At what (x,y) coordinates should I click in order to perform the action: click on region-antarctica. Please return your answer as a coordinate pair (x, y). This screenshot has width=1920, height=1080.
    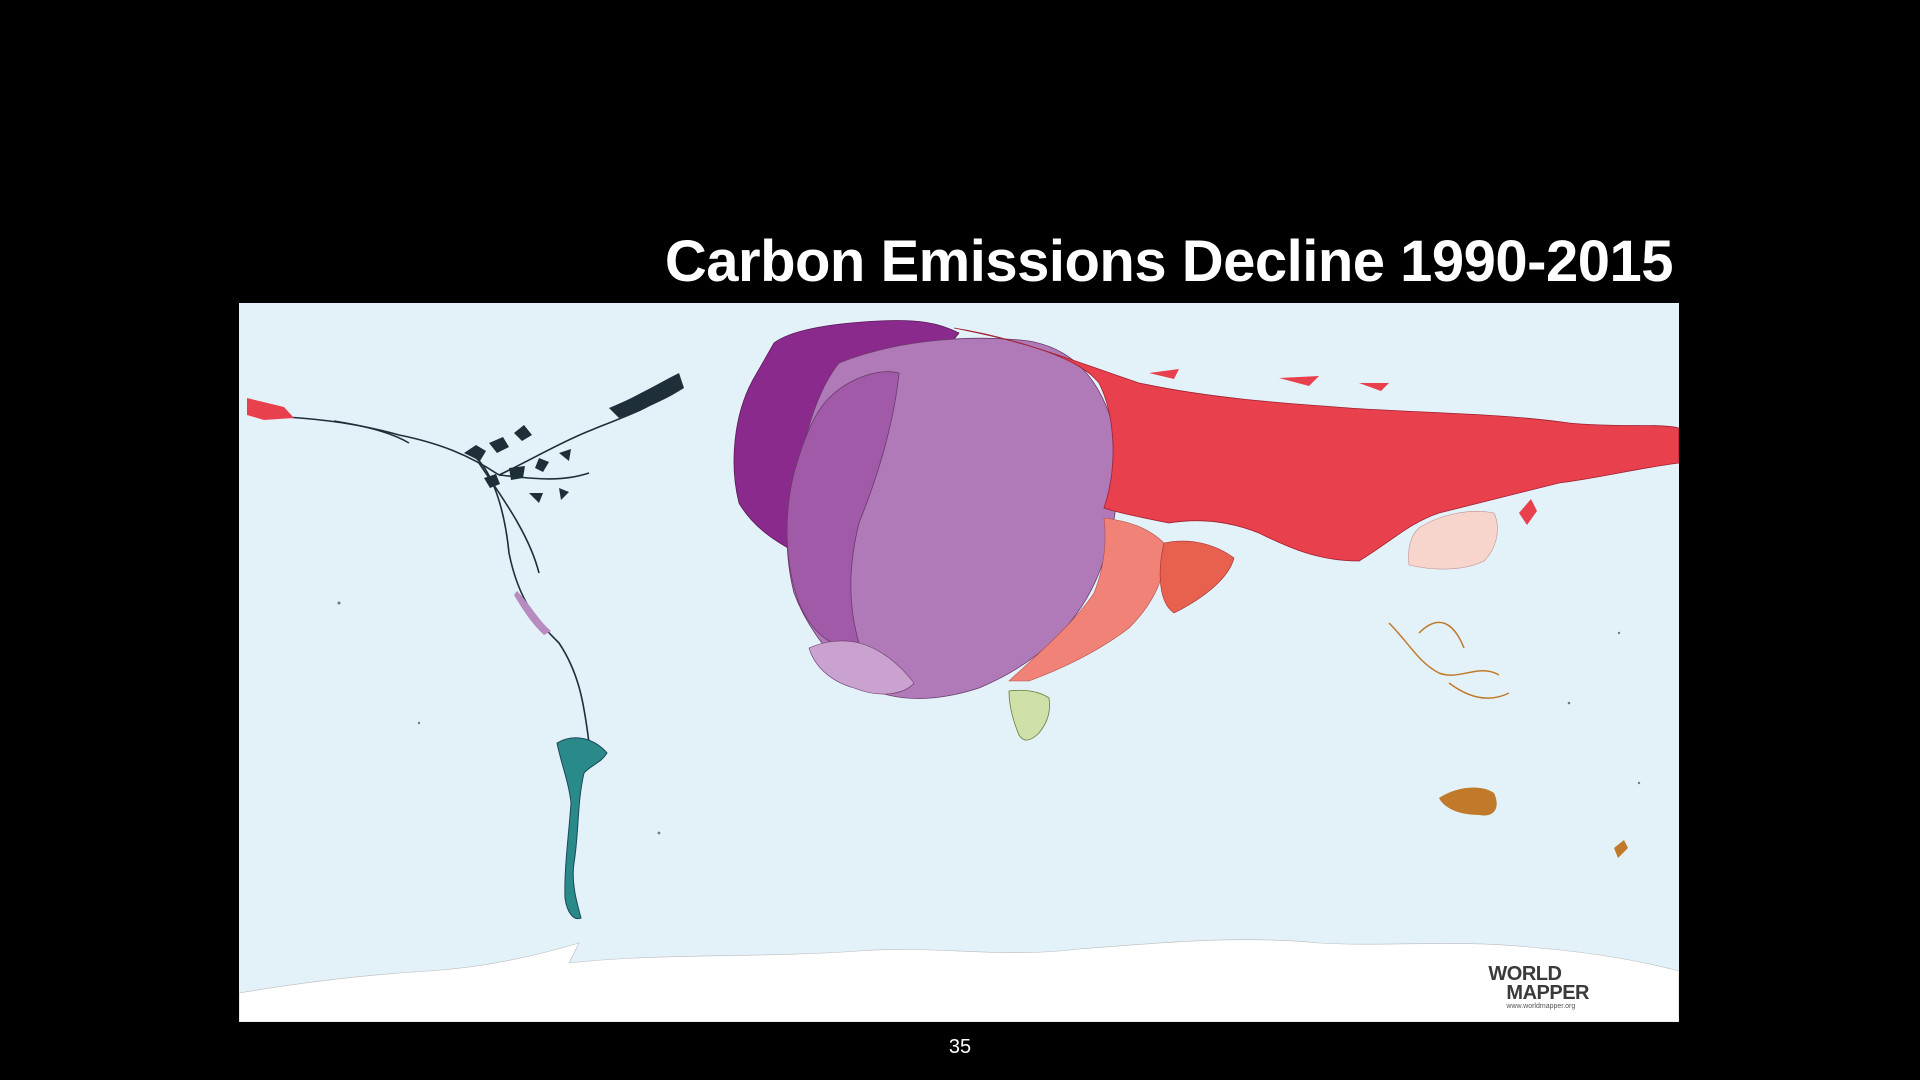
    Looking at the image, I should click on (959, 980).